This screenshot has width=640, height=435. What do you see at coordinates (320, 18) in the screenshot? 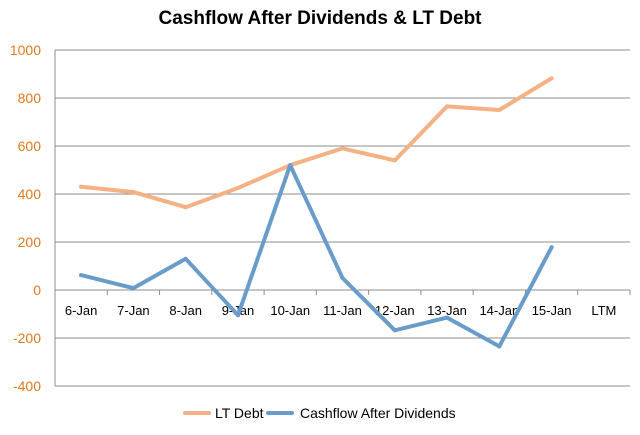
I see `chart-title: Cashflow After Dividends & LT Debt` at bounding box center [320, 18].